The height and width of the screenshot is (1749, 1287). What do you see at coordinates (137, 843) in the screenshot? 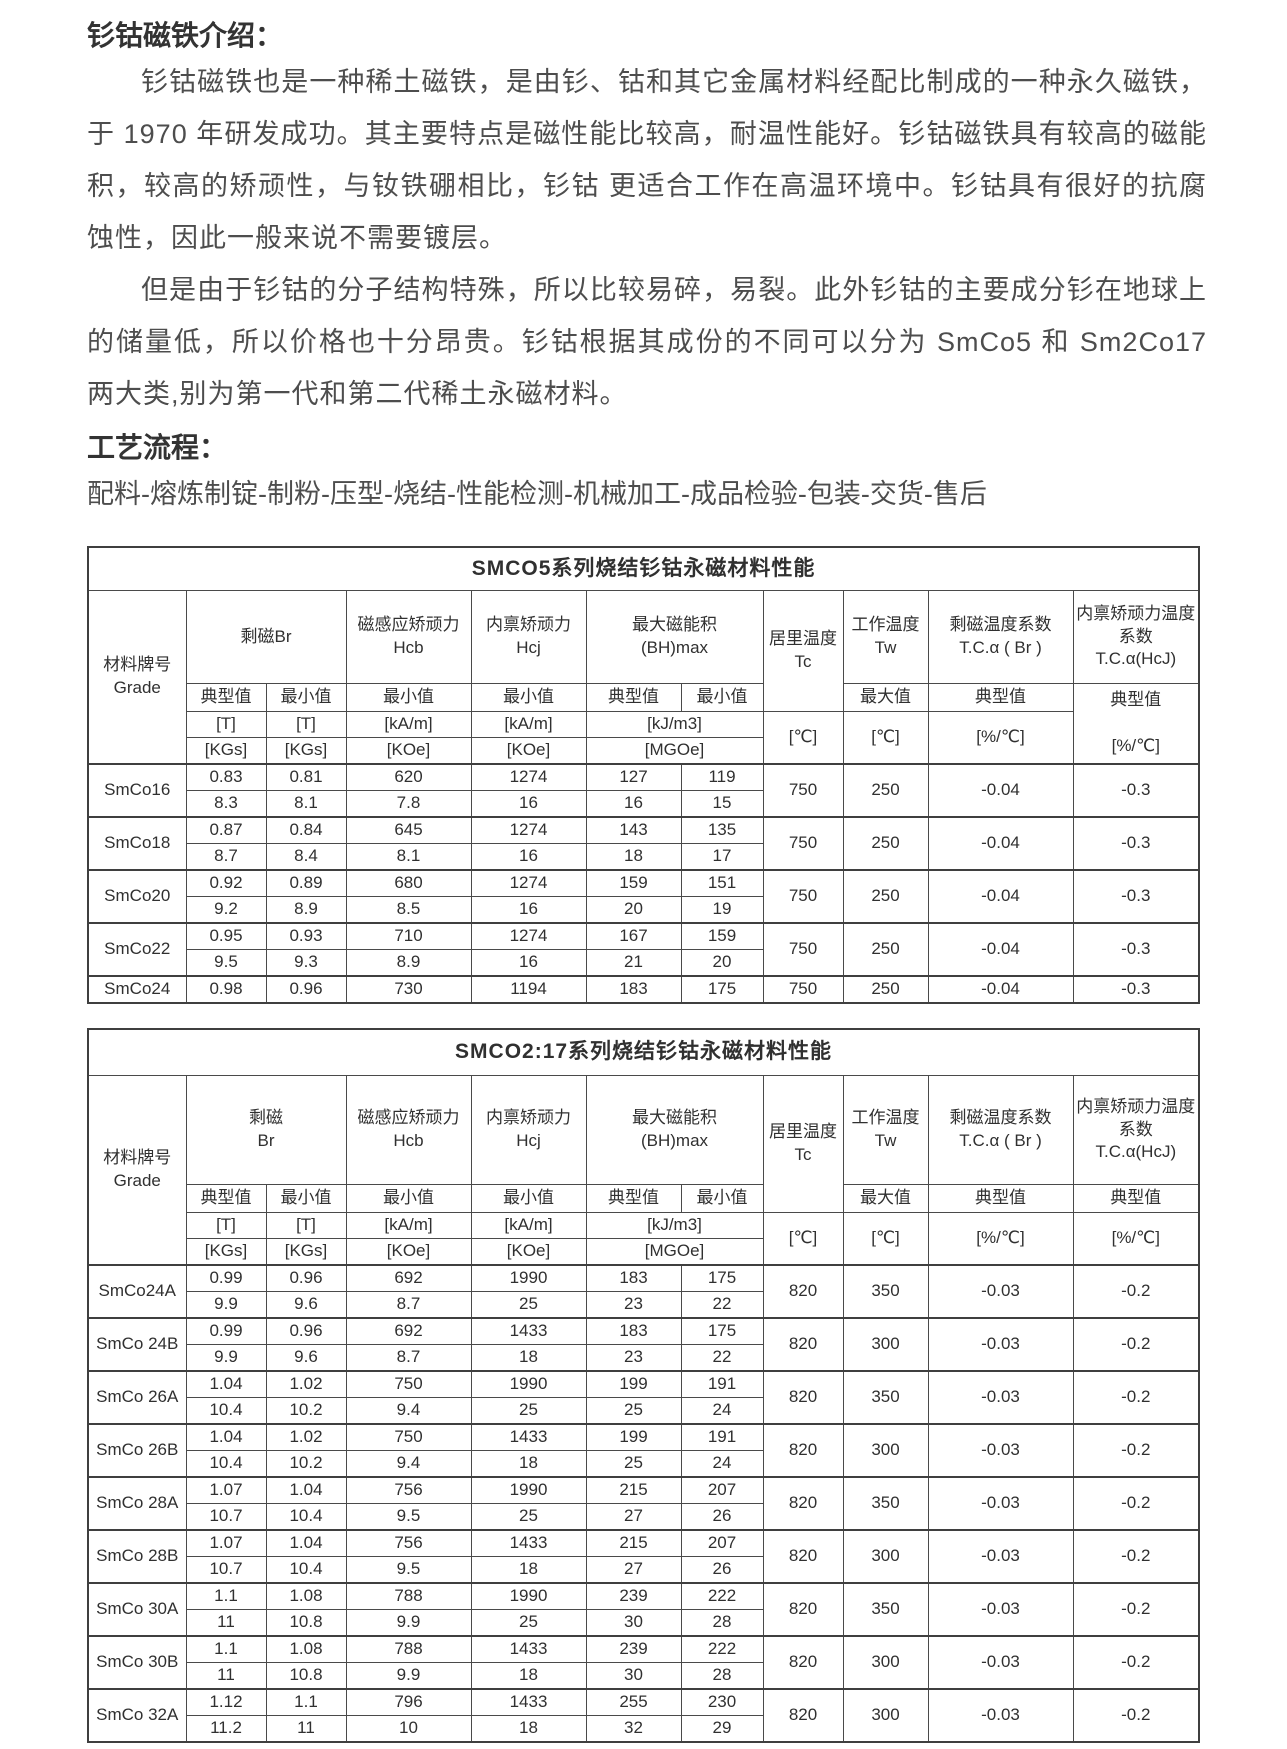
I see `grade-cell: SmCo18` at bounding box center [137, 843].